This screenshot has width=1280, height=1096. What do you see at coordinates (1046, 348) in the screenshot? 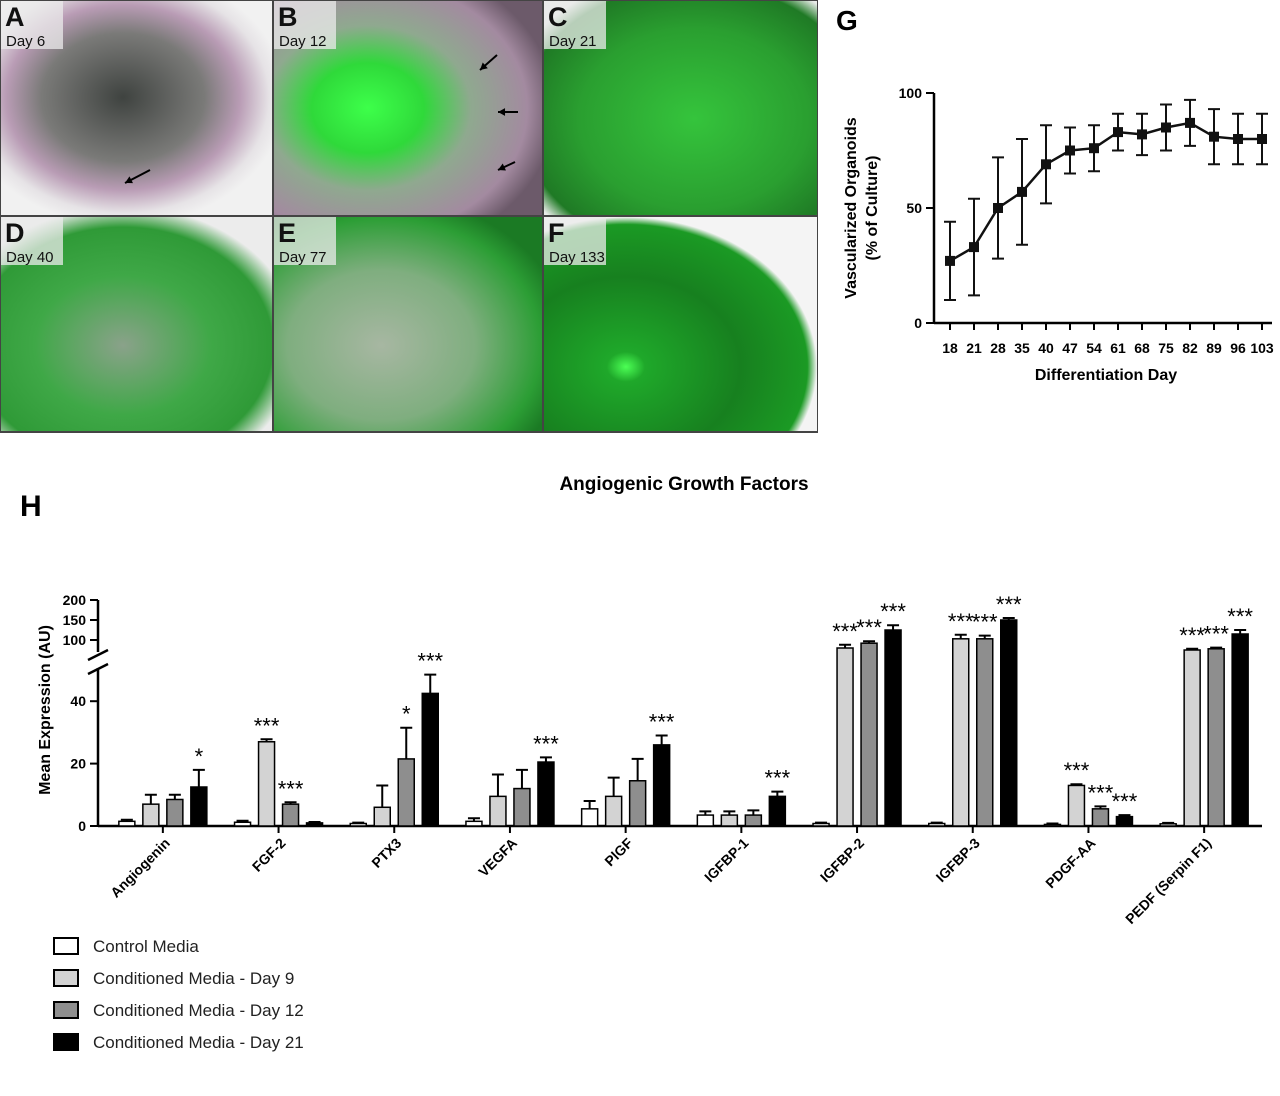
I see `x-tick-label: 40` at bounding box center [1046, 348].